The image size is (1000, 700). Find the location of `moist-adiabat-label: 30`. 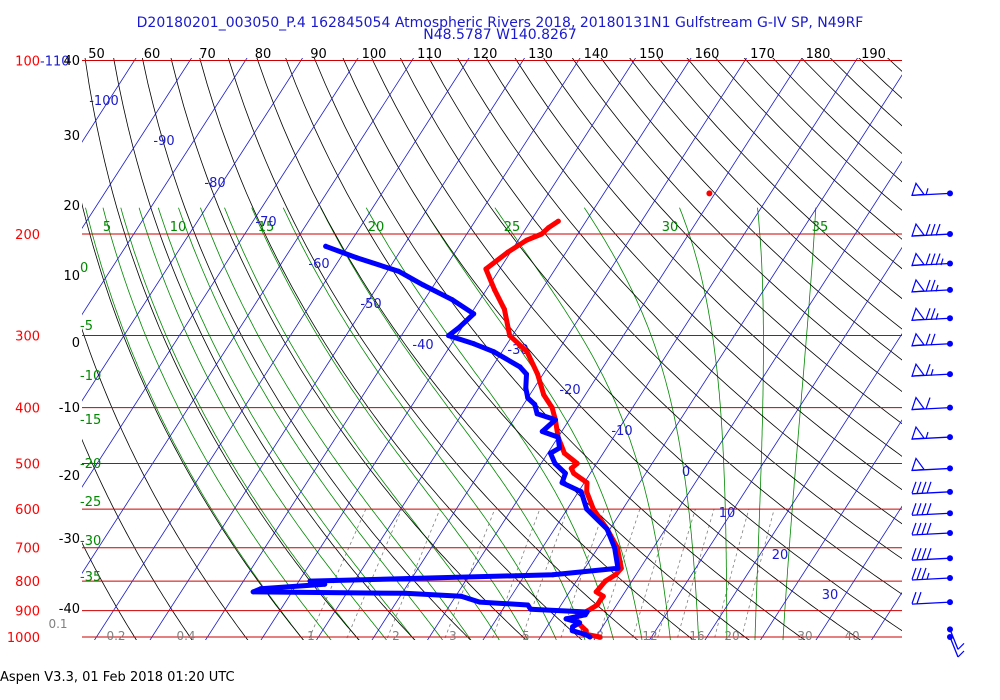

moist-adiabat-label: 30 is located at coordinates (670, 227).